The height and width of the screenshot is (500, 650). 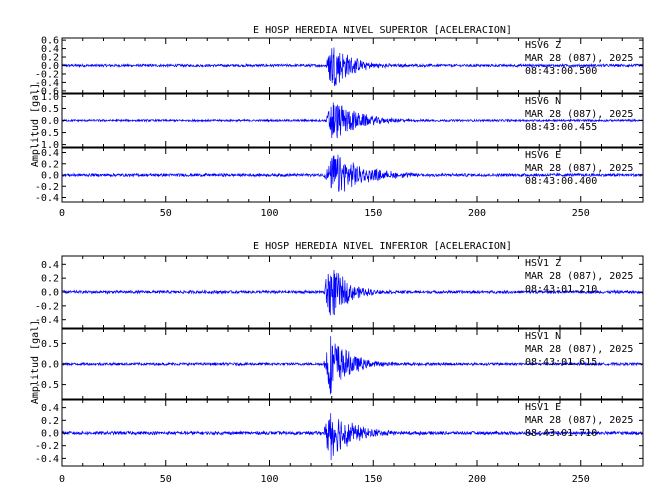 I want to click on panel-inferior-e-ytick-label: -0.2, so click(x=47, y=446).